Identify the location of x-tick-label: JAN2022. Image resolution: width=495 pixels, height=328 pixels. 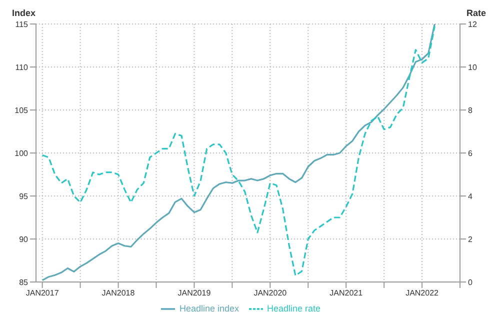
(423, 293).